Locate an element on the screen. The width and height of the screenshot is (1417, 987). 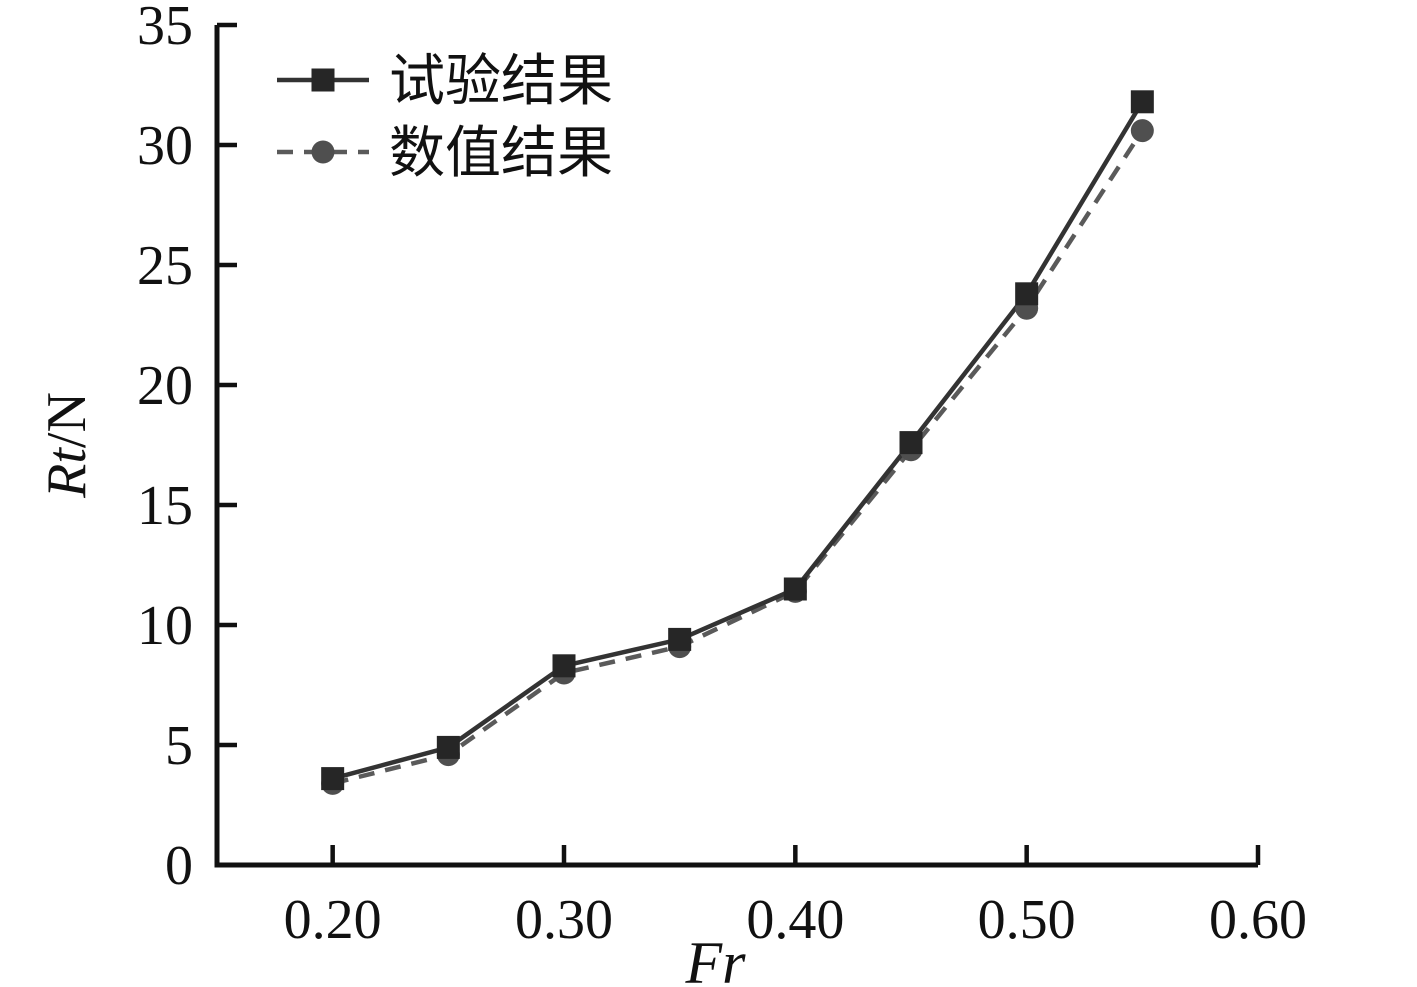
y-tick-label: 25 is located at coordinates (165, 266).